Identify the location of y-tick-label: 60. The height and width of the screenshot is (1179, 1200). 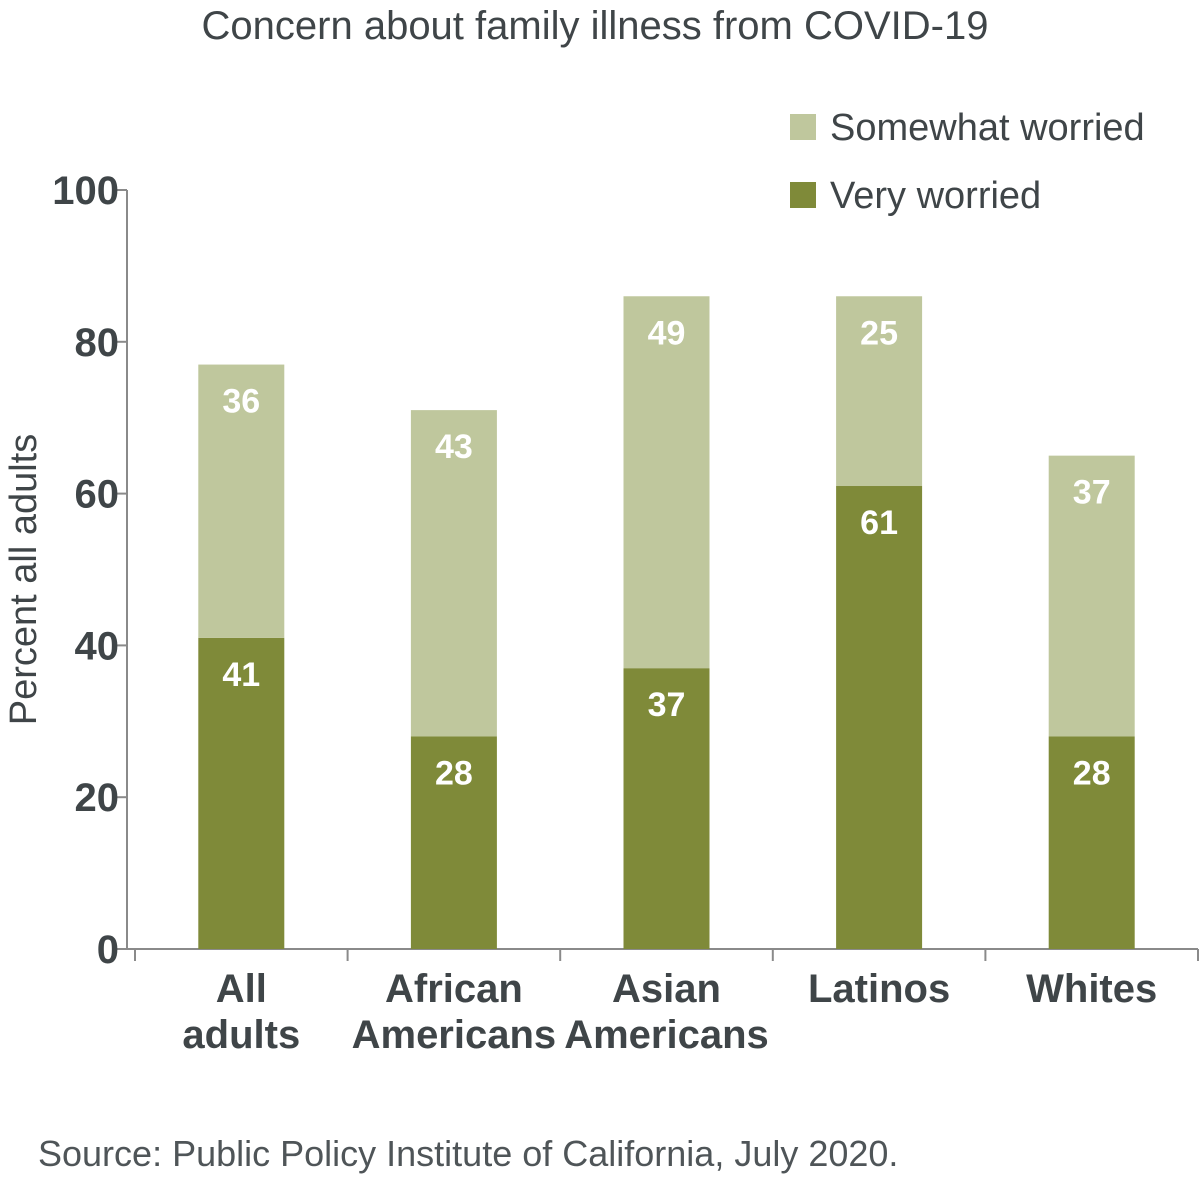
(97, 495).